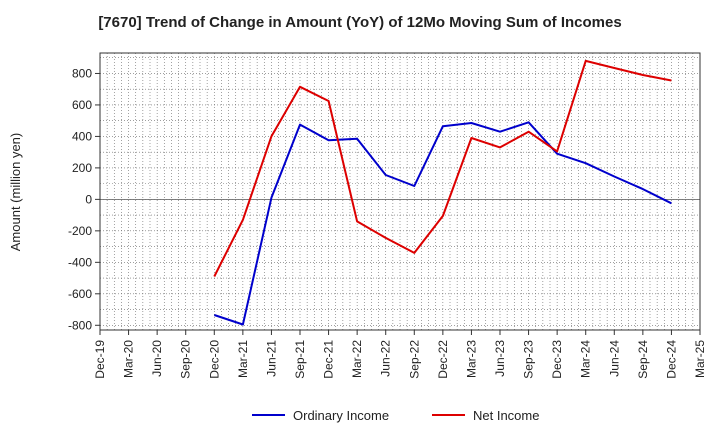  What do you see at coordinates (414, 359) in the screenshot?
I see `x-tick-label: Sep-22` at bounding box center [414, 359].